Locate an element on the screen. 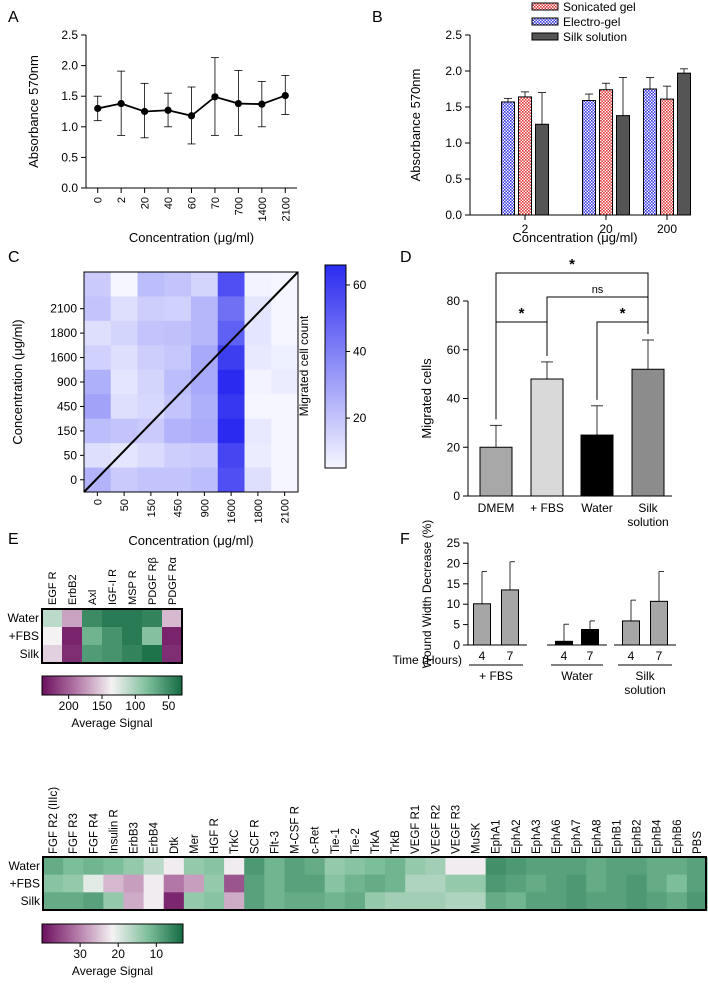 The image size is (708, 987). legend-swatch is located at coordinates (545, 36).